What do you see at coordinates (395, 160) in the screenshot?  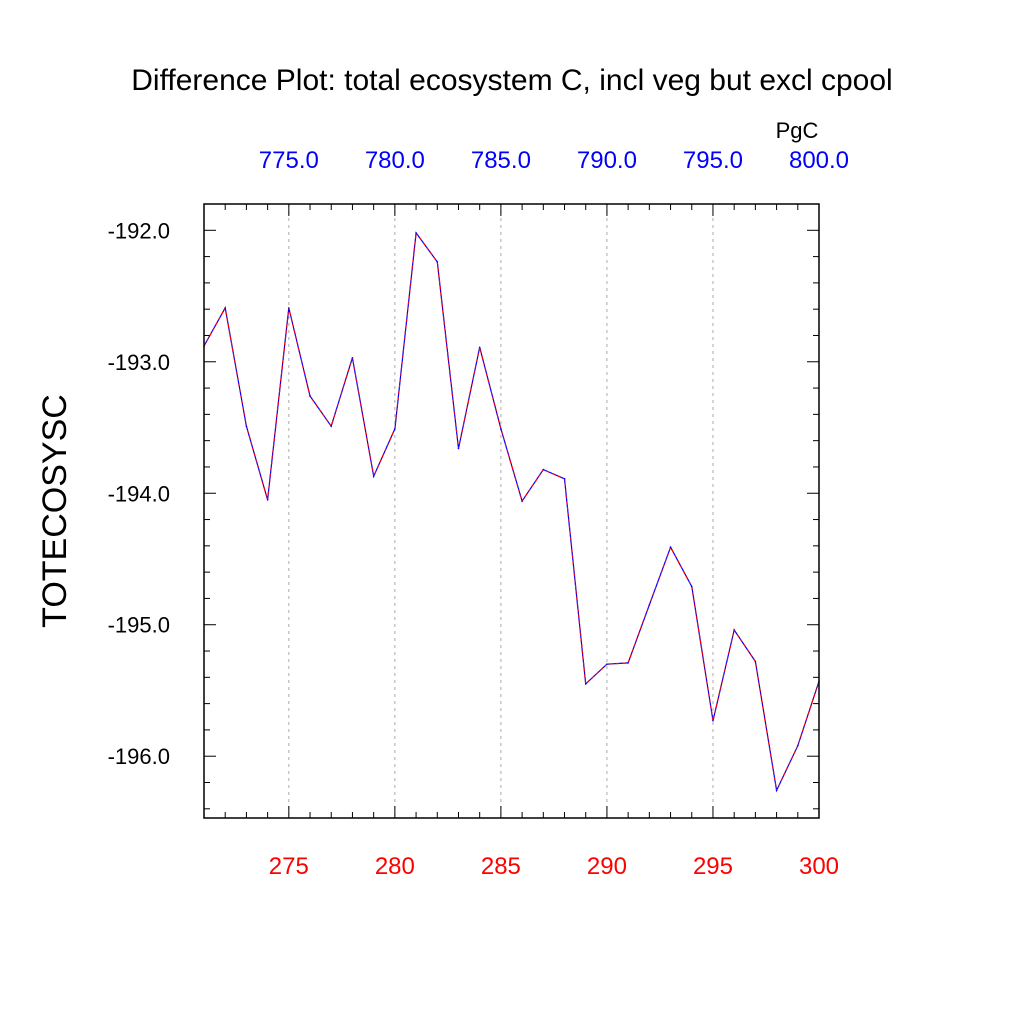 I see `top-tick-label-1: 780.0` at bounding box center [395, 160].